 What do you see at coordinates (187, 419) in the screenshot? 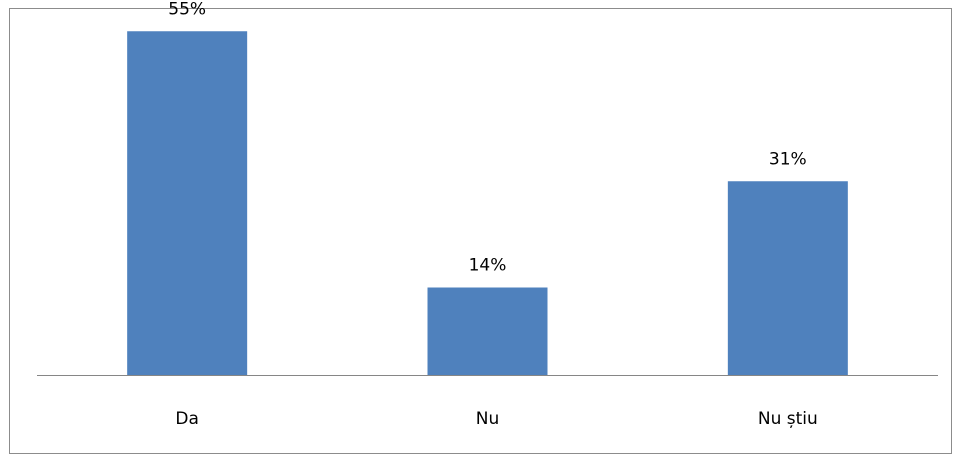
I see `category-label-1: Da` at bounding box center [187, 419].